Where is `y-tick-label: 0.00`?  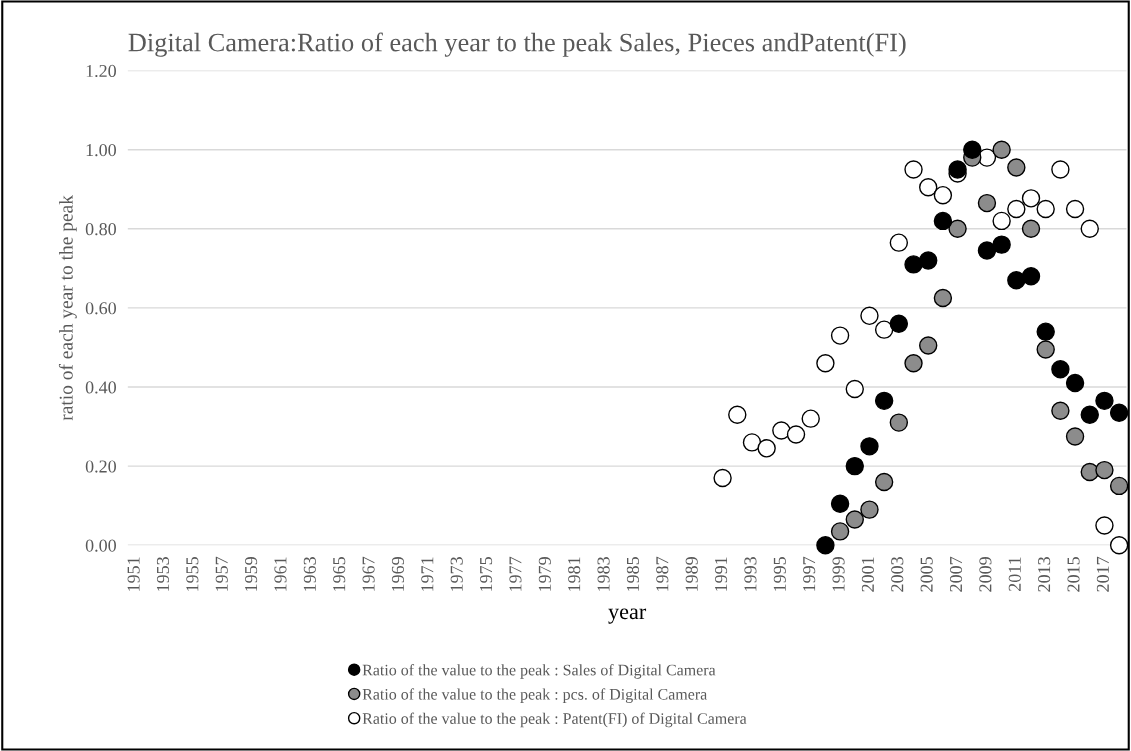
y-tick-label: 0.00 is located at coordinates (100, 545).